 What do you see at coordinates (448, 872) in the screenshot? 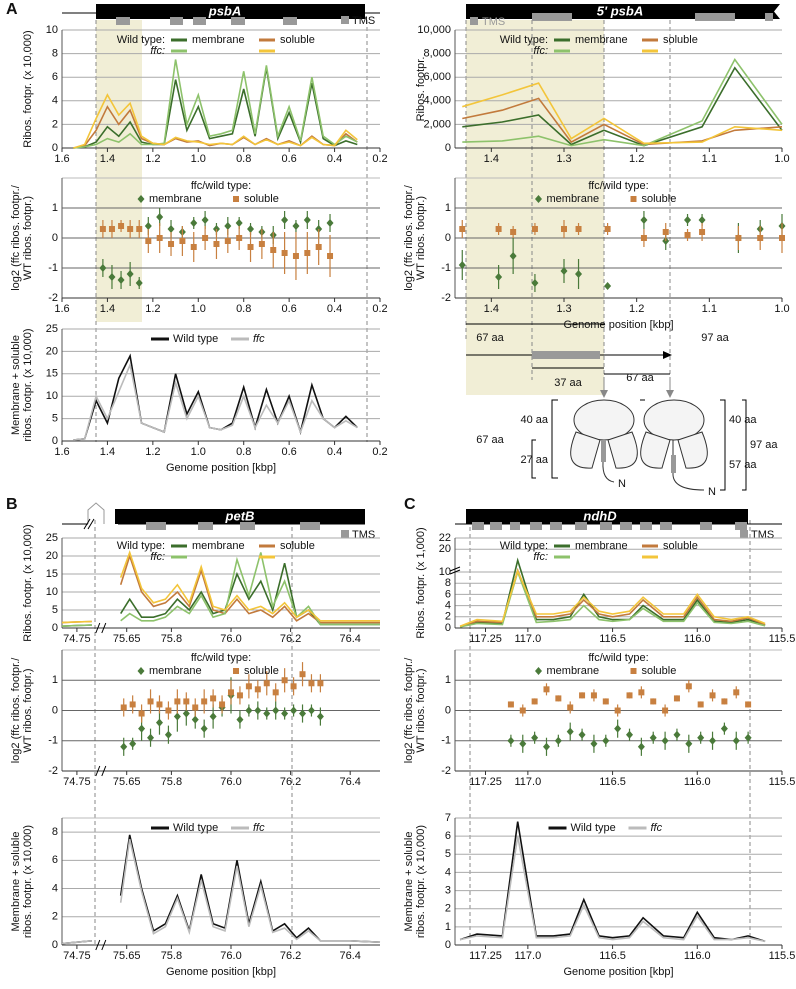
I see `y-tick-label: 4` at bounding box center [448, 872].